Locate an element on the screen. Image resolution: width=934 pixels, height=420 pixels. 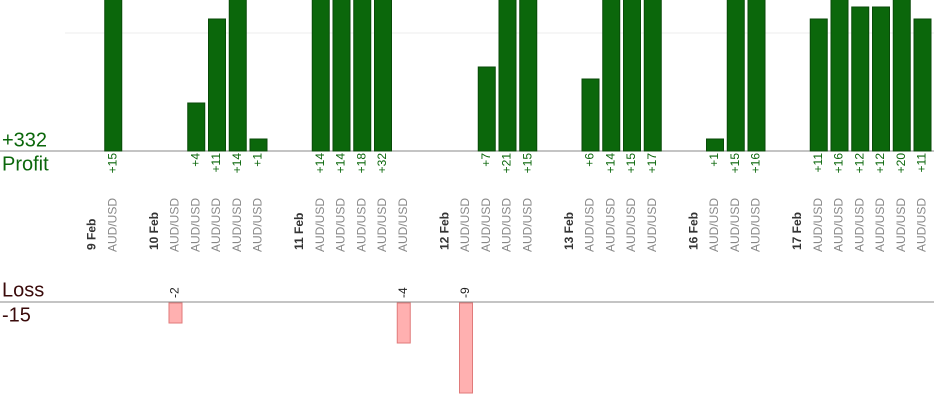
date-label: 16 Feb is located at coordinates (693, 231).